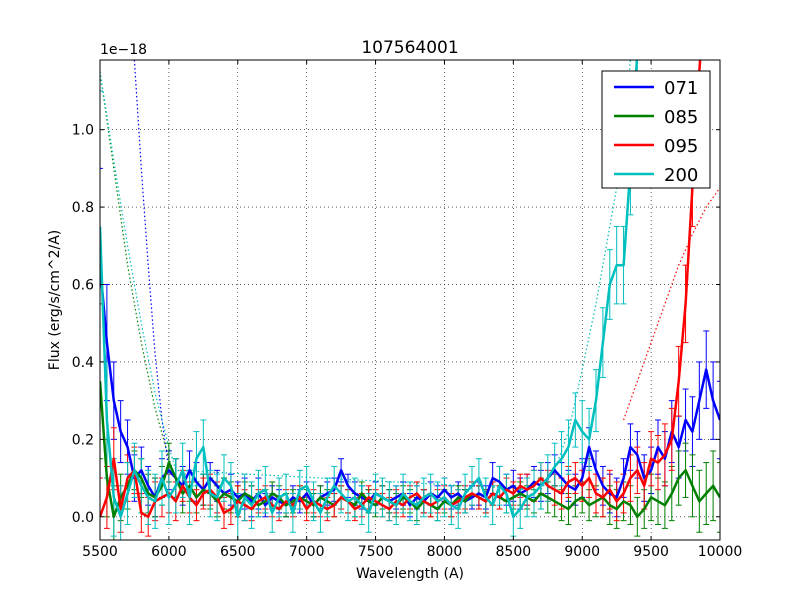 This screenshot has height=600, width=800. What do you see at coordinates (307, 552) in the screenshot?
I see `x-tick-label: 7000` at bounding box center [307, 552].